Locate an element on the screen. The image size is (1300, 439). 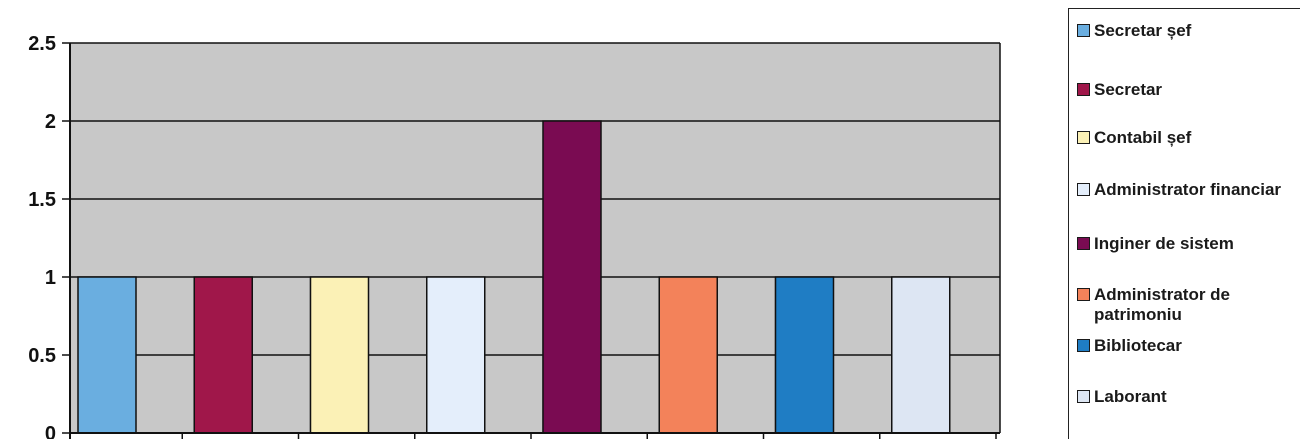
legend-item: Inginer de sistem is located at coordinates (1155, 244).